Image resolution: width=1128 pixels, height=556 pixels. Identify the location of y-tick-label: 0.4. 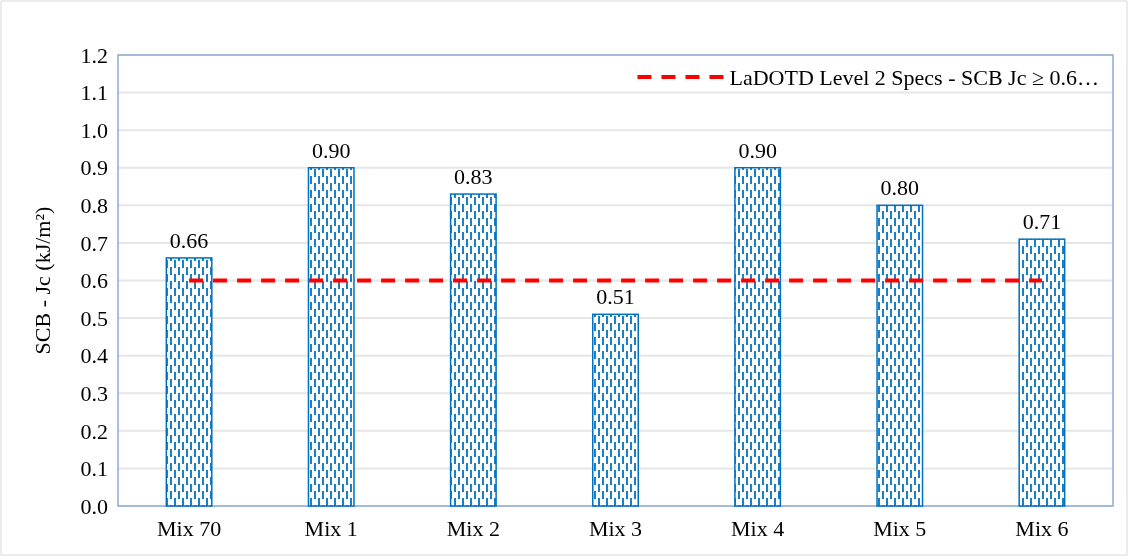
(94, 356).